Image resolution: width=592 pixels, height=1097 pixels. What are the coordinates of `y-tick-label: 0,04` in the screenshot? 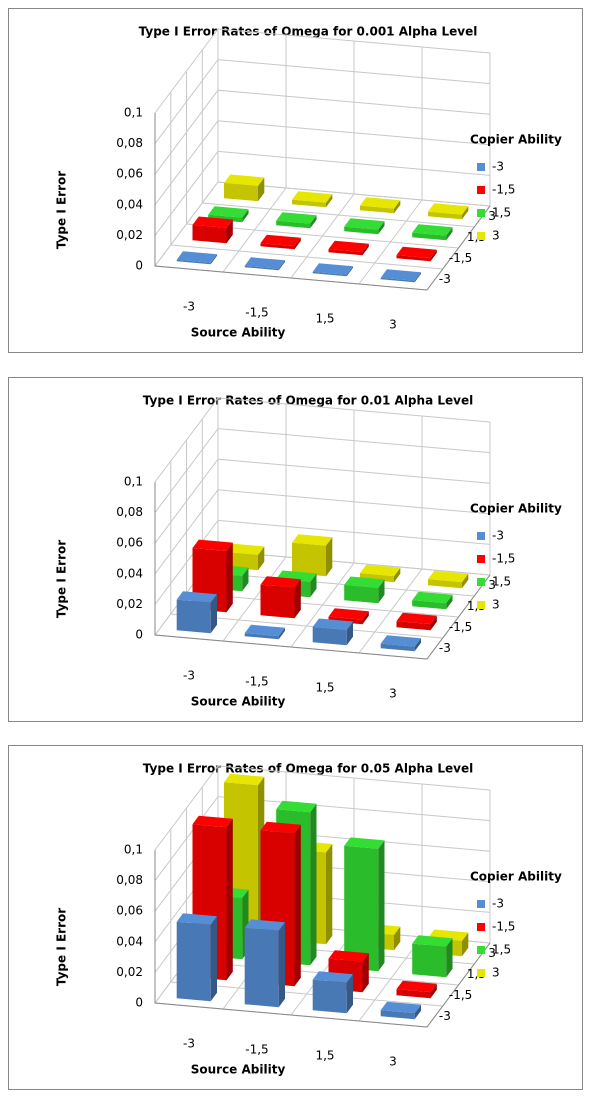 It's located at (129, 941).